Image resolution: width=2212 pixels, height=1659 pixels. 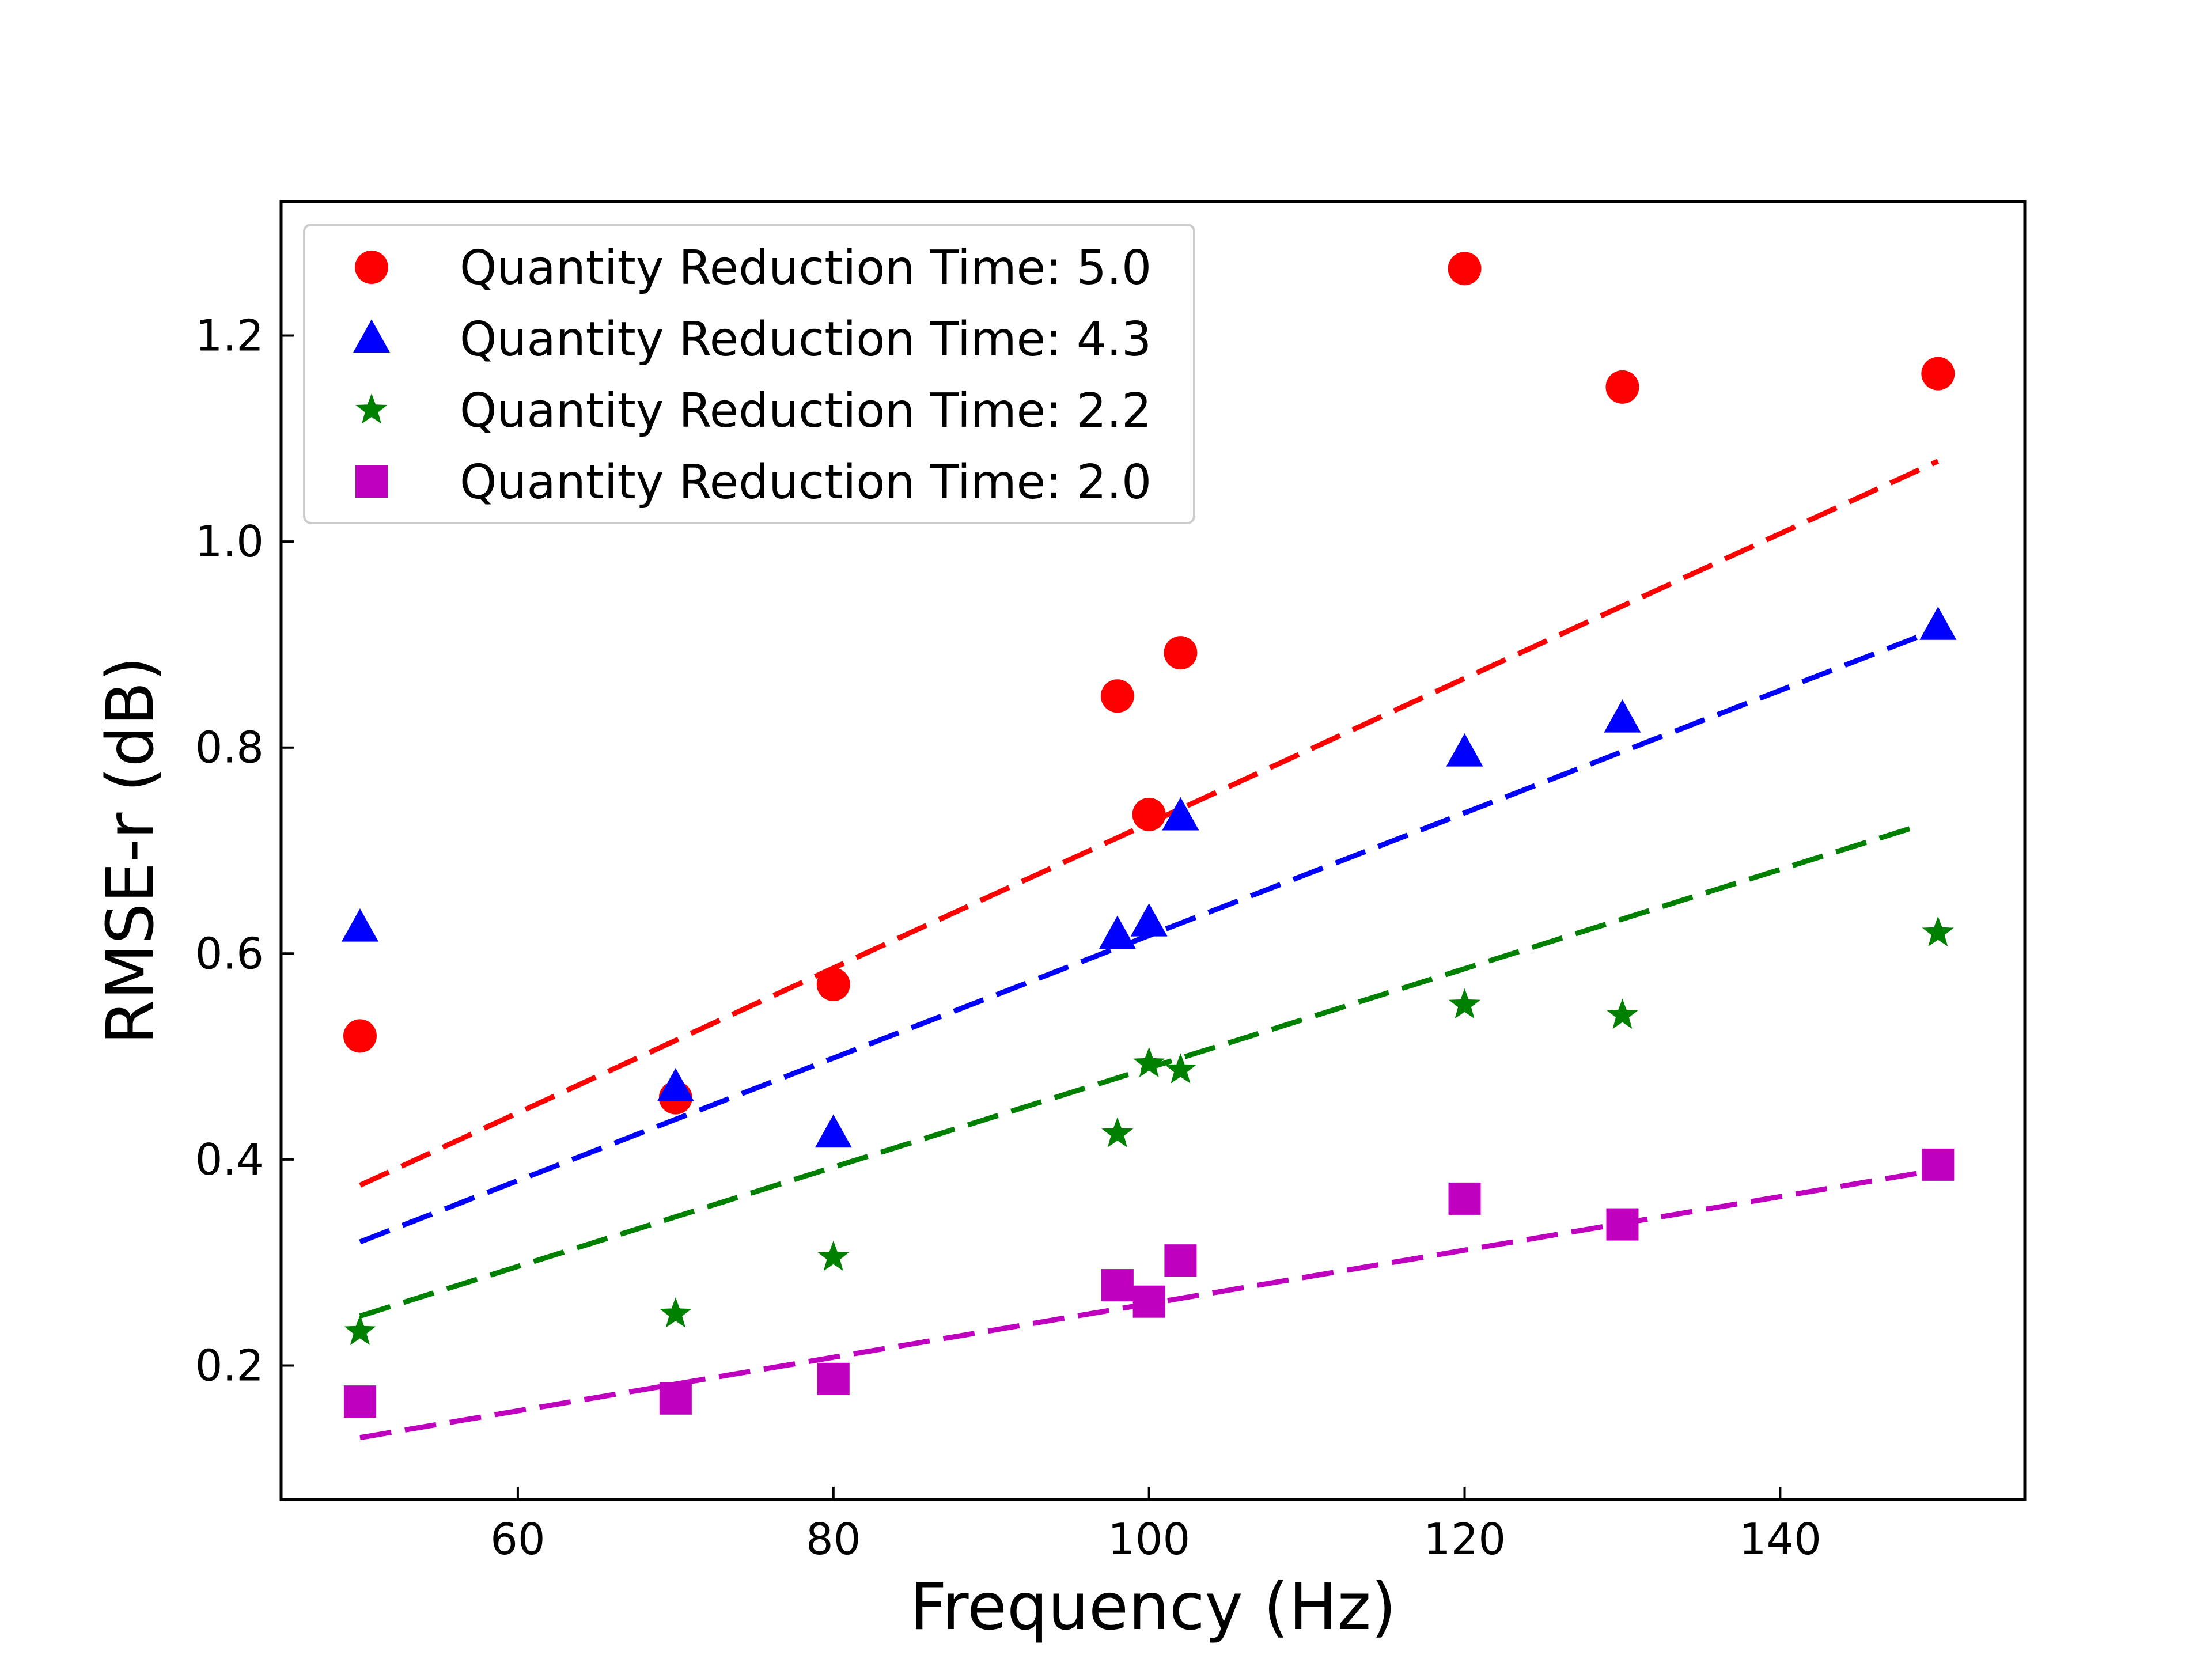 I want to click on legend-item: Quantity Reduction Time: 5.0, so click(x=753, y=268).